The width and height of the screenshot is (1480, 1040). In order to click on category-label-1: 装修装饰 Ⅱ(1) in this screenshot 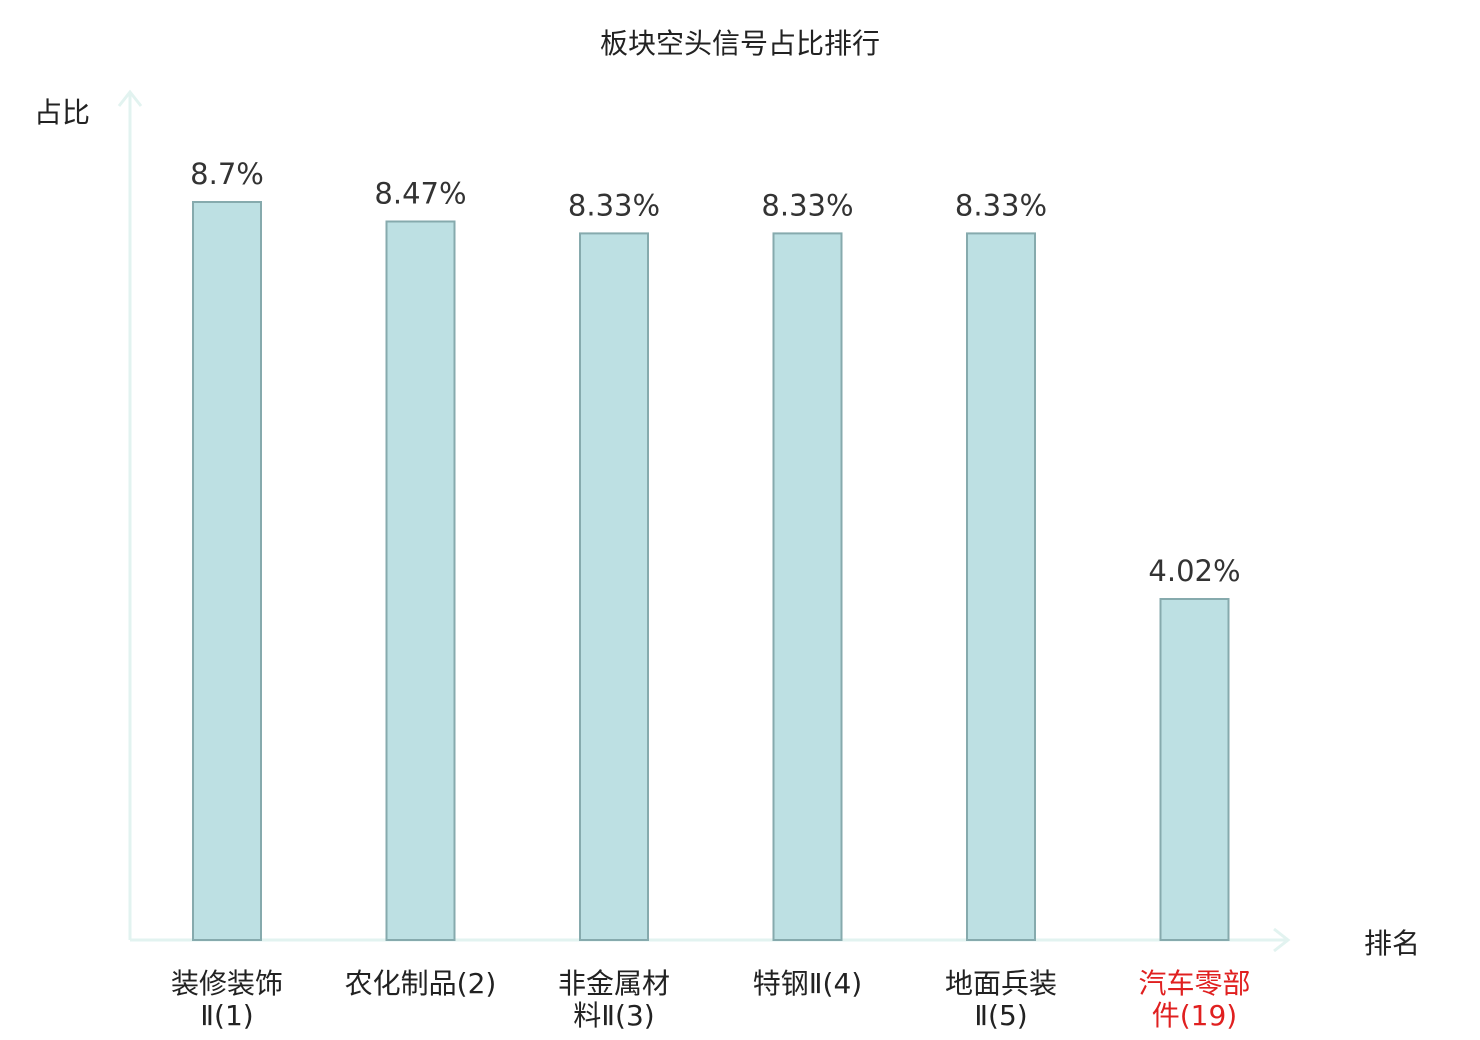, I will do `click(227, 999)`.